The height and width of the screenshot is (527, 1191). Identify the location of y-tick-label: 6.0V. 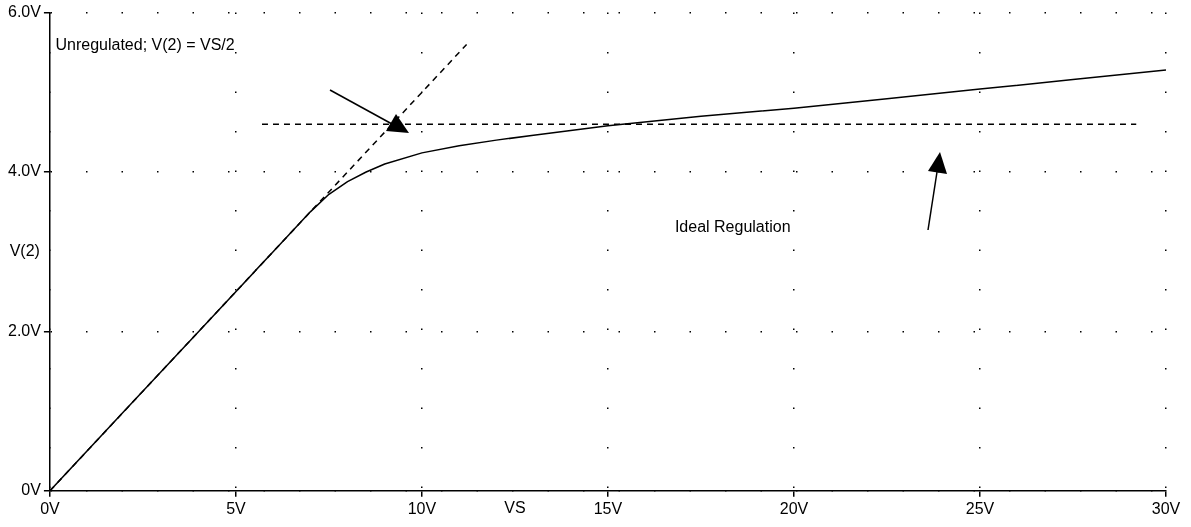
(24, 12).